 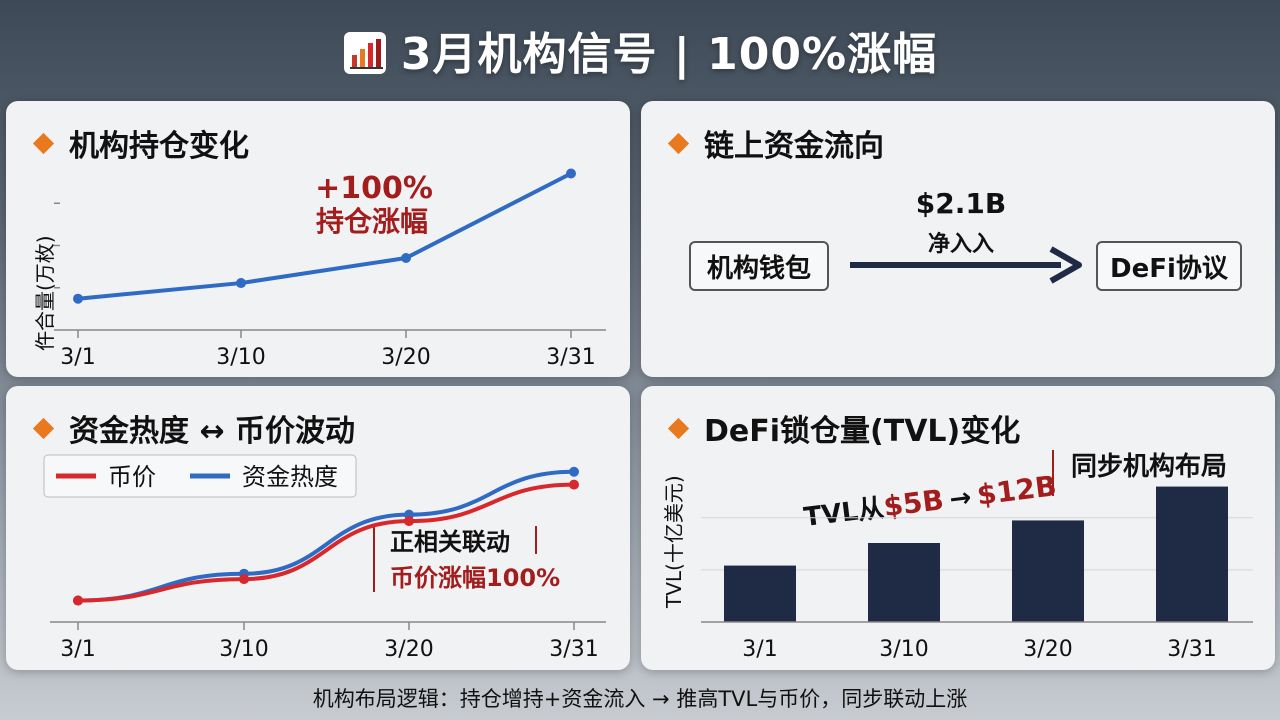 What do you see at coordinates (843, 513) in the screenshot?
I see `tvl-note-prefix-text: TVL从` at bounding box center [843, 513].